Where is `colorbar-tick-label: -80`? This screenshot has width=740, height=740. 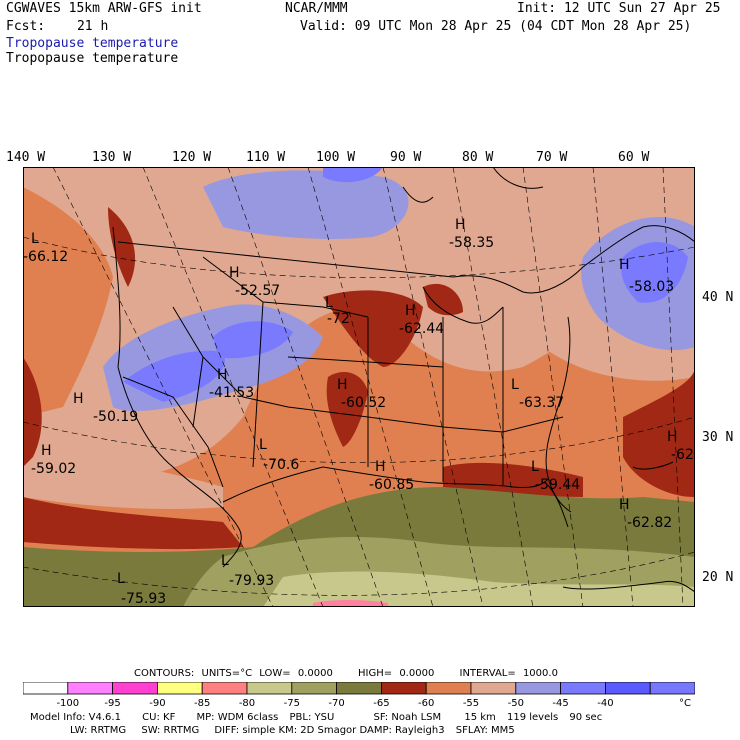
colorbar-tick-label: -80 is located at coordinates (247, 703).